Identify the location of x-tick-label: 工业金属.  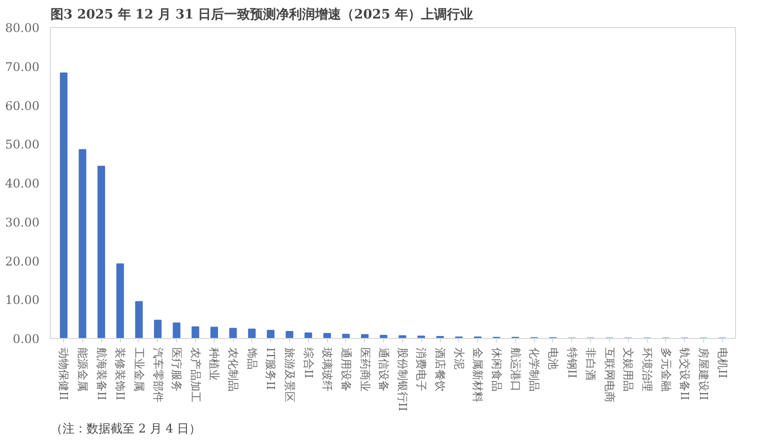
(139, 370).